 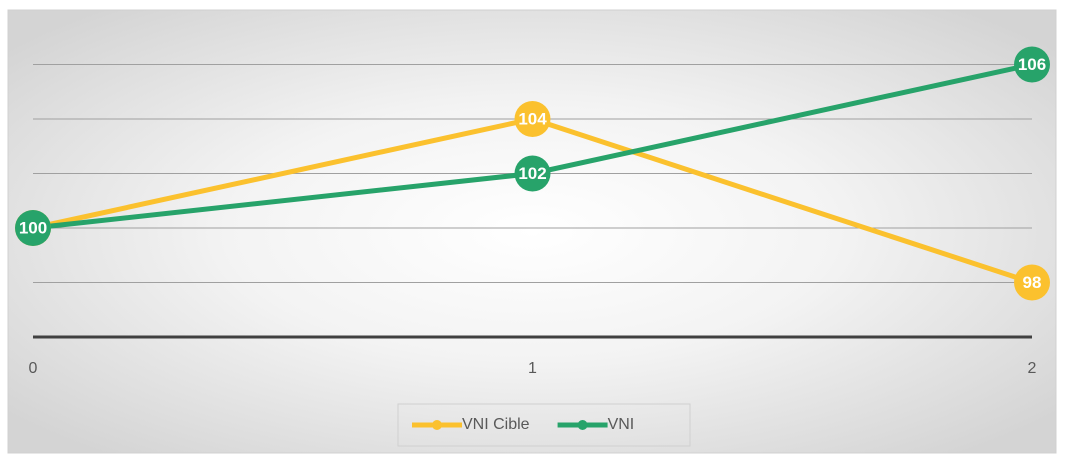 What do you see at coordinates (496, 424) in the screenshot?
I see `legend-label: VNI Cible` at bounding box center [496, 424].